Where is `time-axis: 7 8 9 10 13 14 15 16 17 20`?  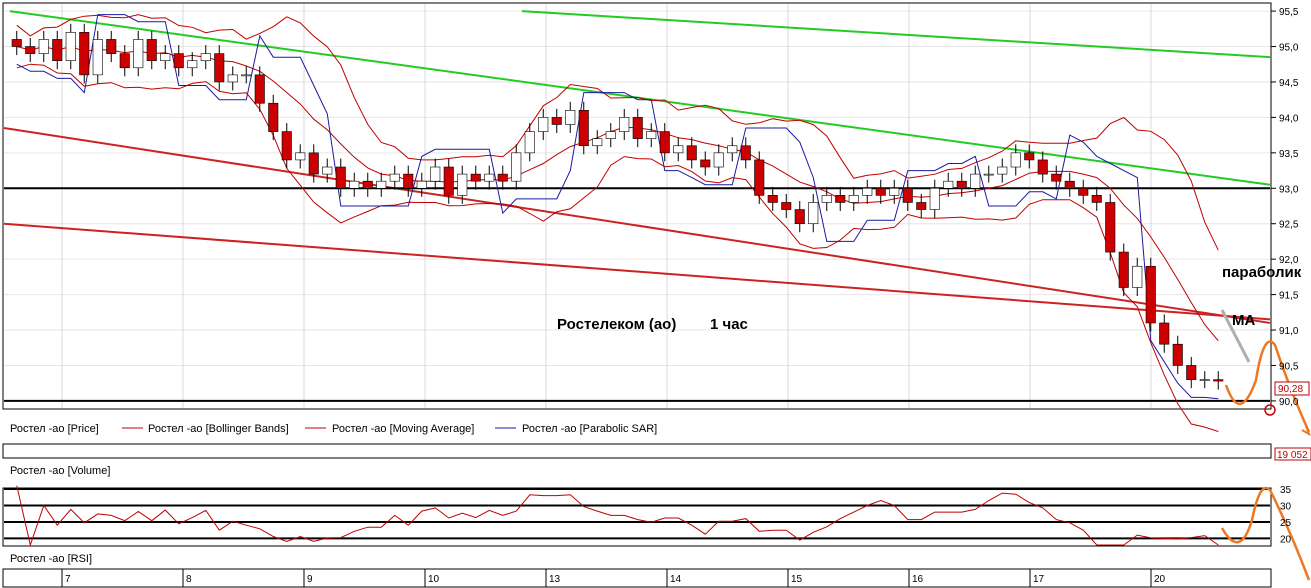 time-axis: 7 8 9 10 13 14 15 16 17 20 is located at coordinates (613, 578).